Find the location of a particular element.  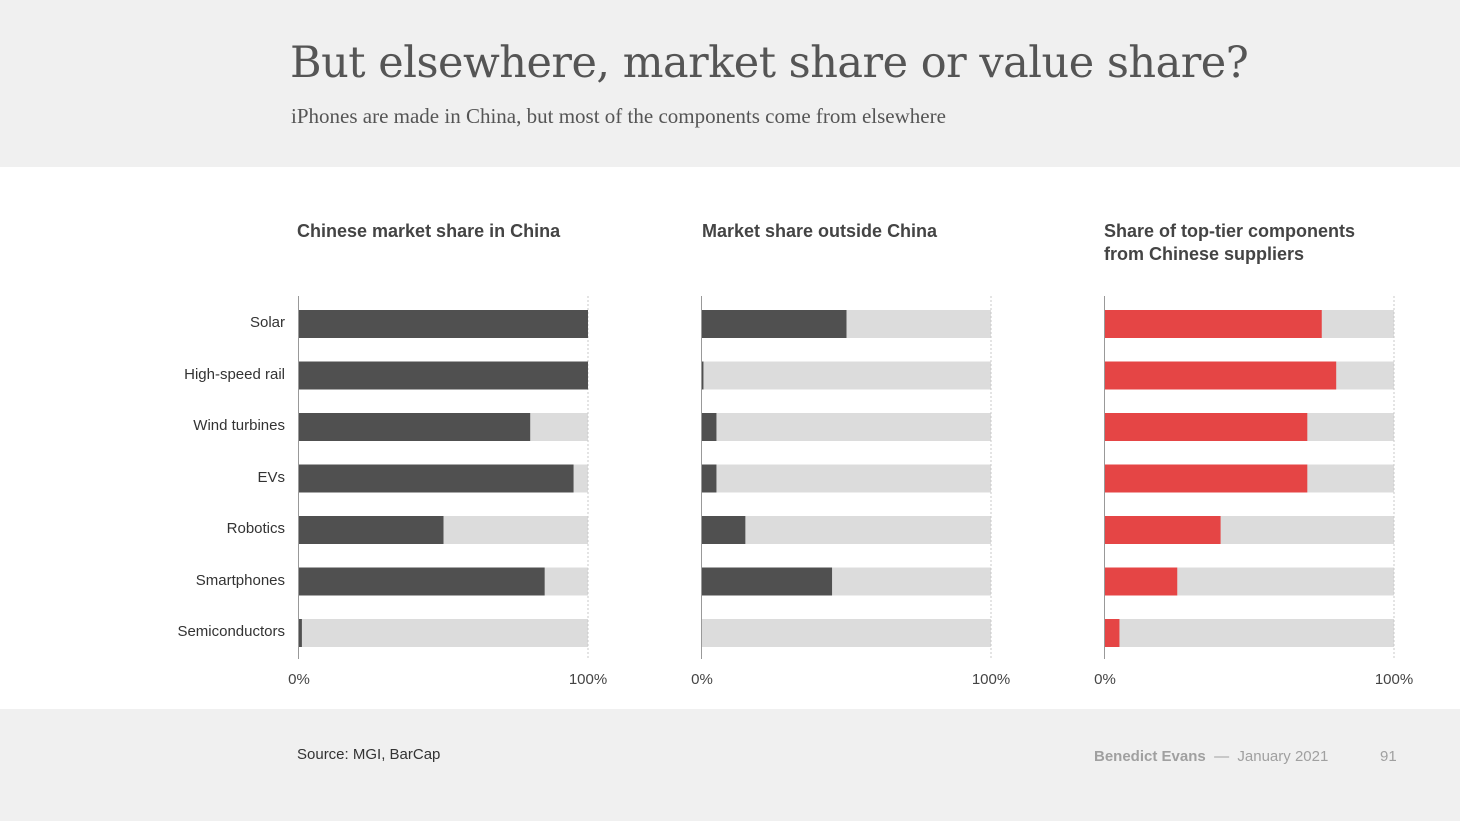

bar-track-wind-turbines is located at coordinates (846, 427).